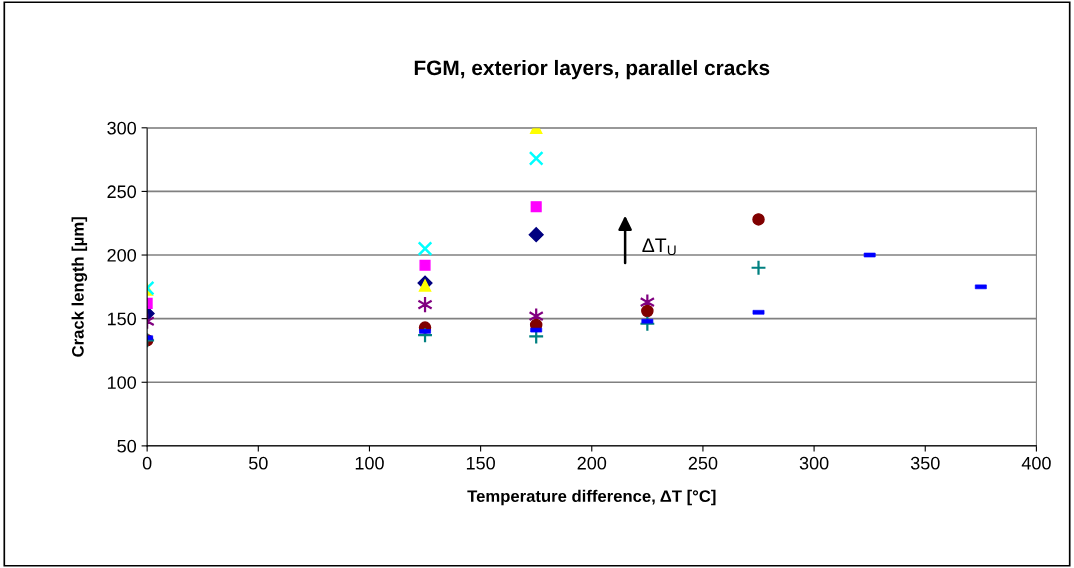  What do you see at coordinates (127, 446) in the screenshot?
I see `y-tick-label: 50` at bounding box center [127, 446].